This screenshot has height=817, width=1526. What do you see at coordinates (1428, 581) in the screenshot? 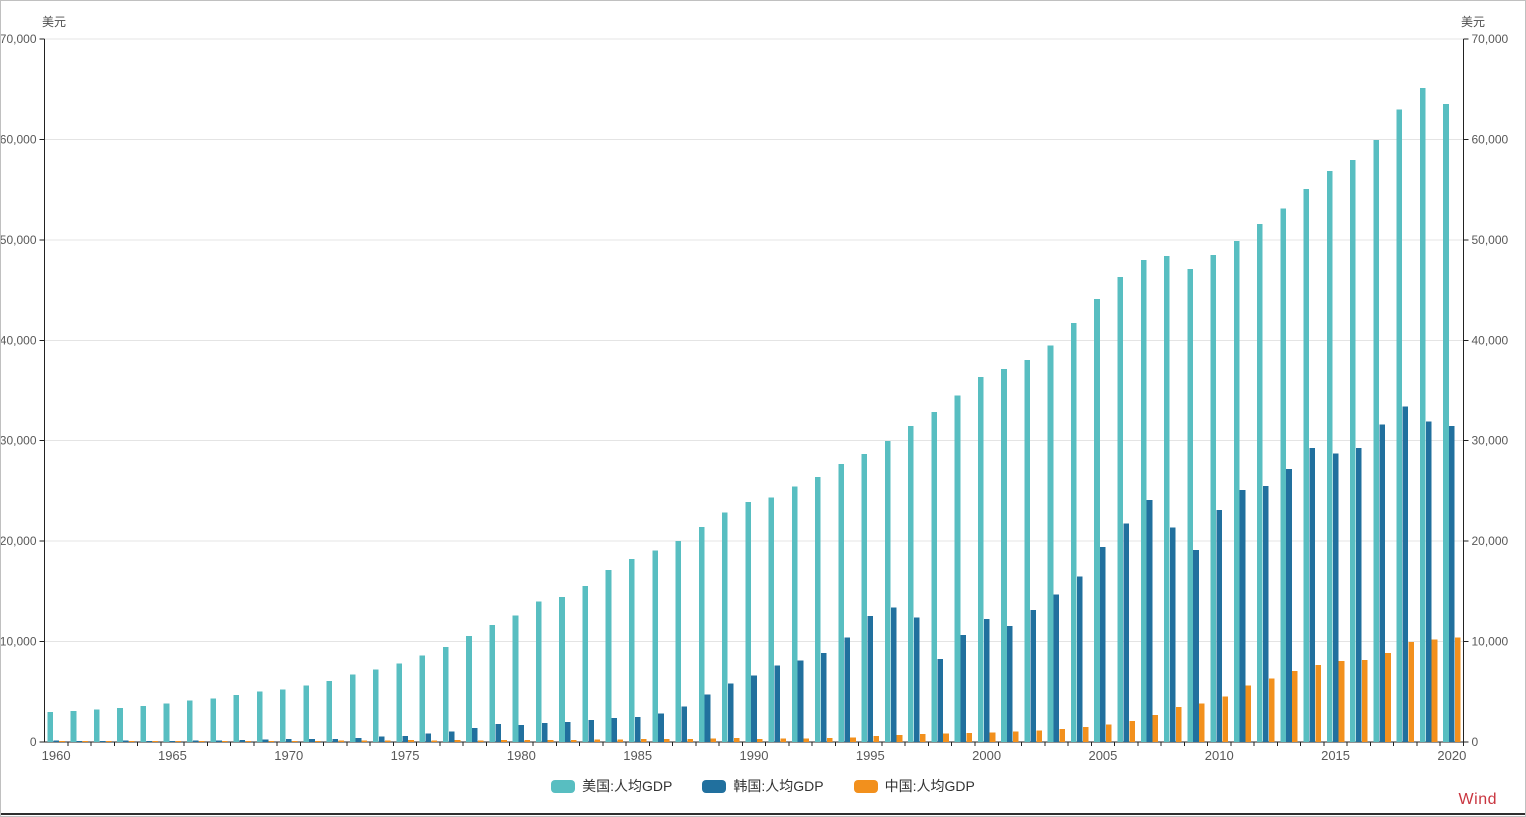
I see `bar-1-2019` at bounding box center [1428, 581].